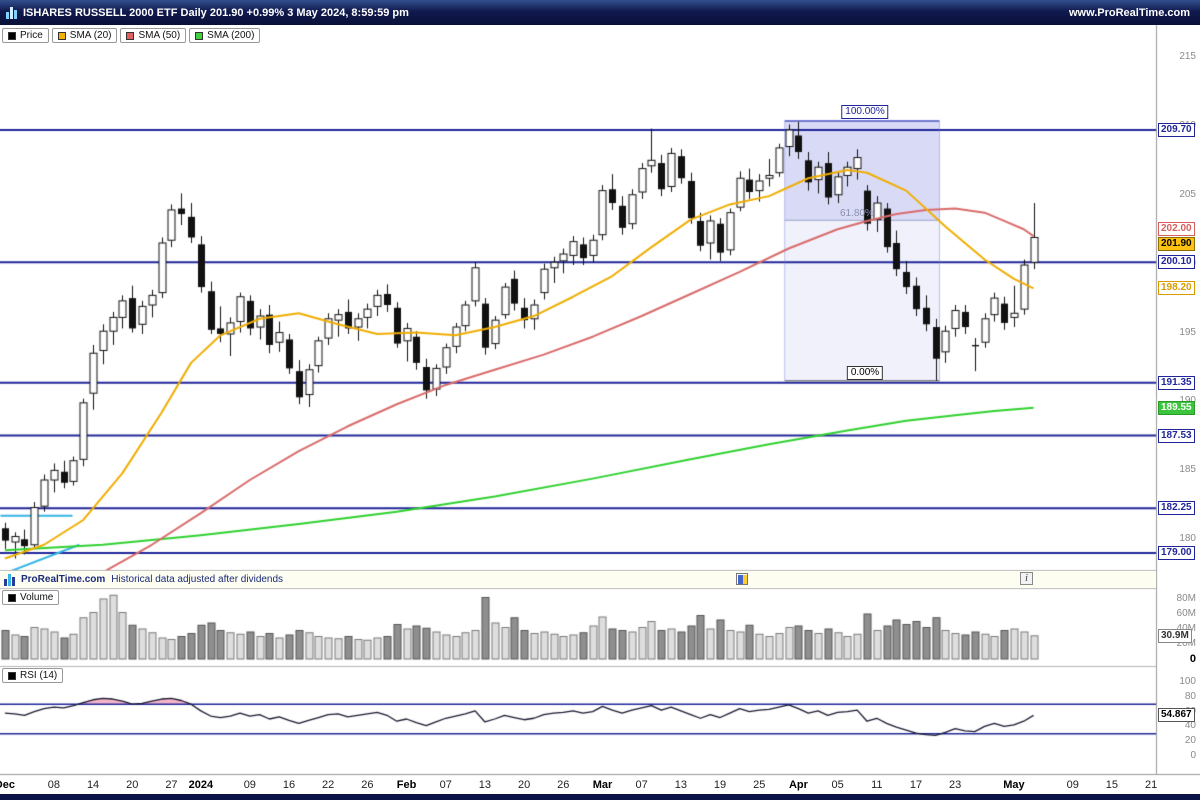 Image resolution: width=1200 pixels, height=800 pixels. Describe the element at coordinates (7, 785) in the screenshot. I see `x-axis-label: Dec` at that location.